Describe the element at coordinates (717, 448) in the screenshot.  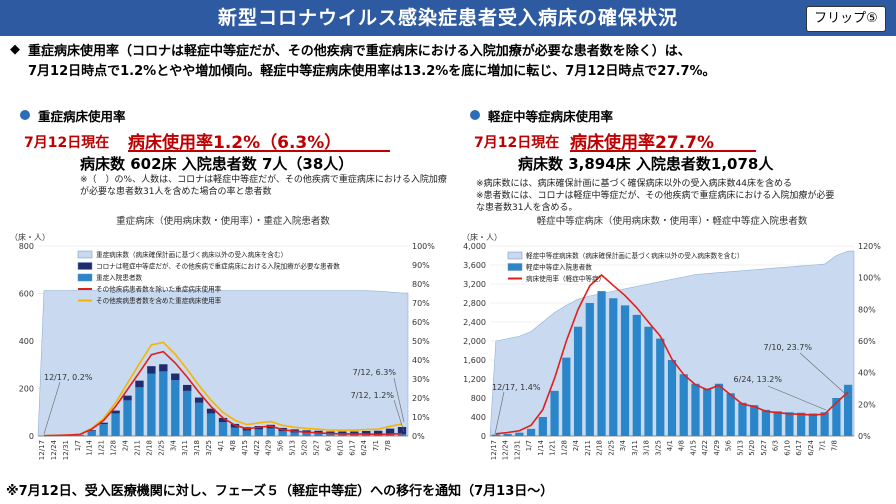
I see `x-tick-label: 4/29` at that location.